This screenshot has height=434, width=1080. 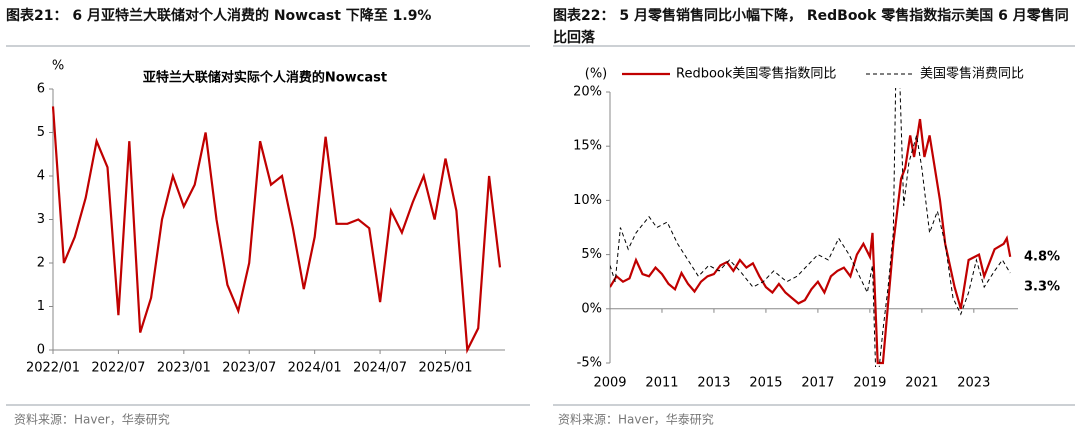 I want to click on x-tick-label: 2015, so click(x=765, y=383).